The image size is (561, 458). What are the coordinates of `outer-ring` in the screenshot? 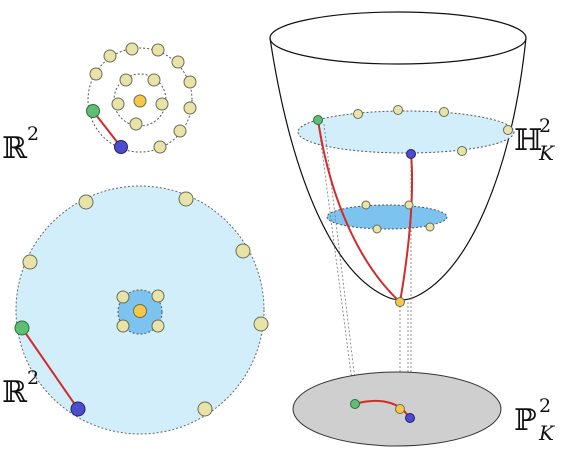 It's located at (140, 100).